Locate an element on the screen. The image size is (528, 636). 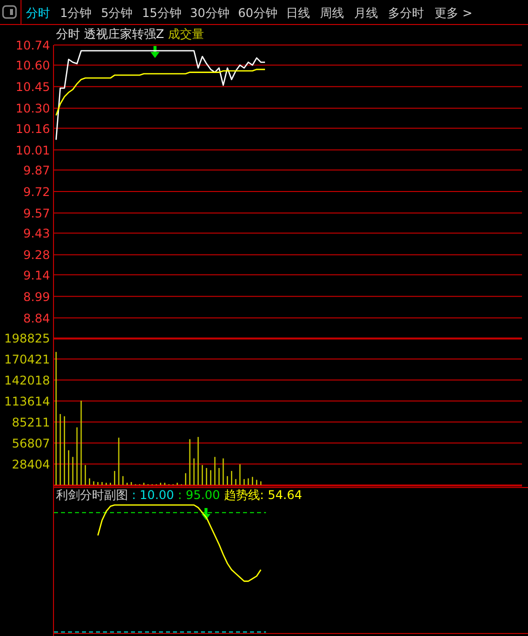
y-tick-label: 85211 is located at coordinates (31, 423).